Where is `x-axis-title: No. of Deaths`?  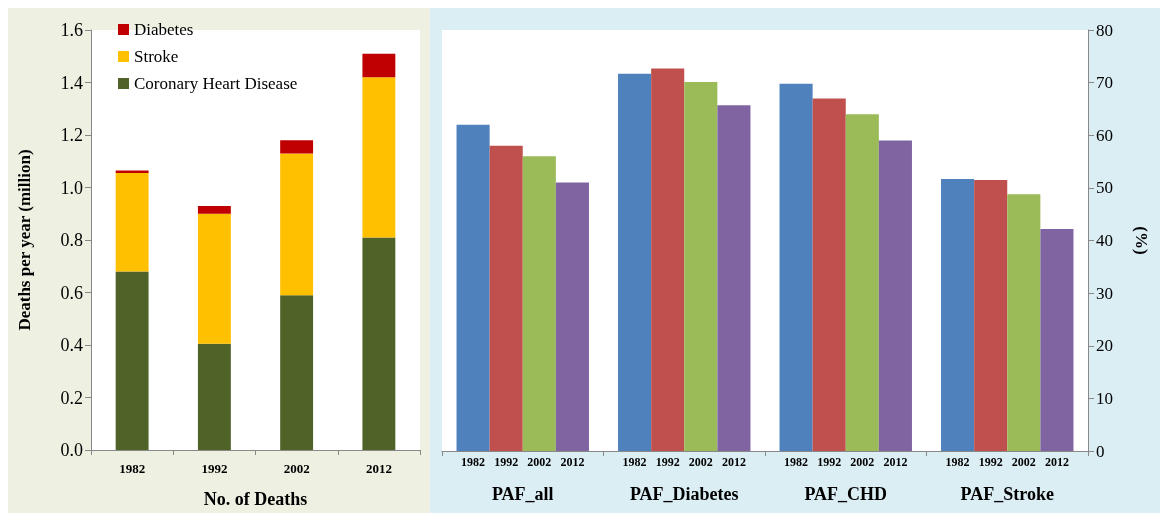
x-axis-title: No. of Deaths is located at coordinates (255, 499).